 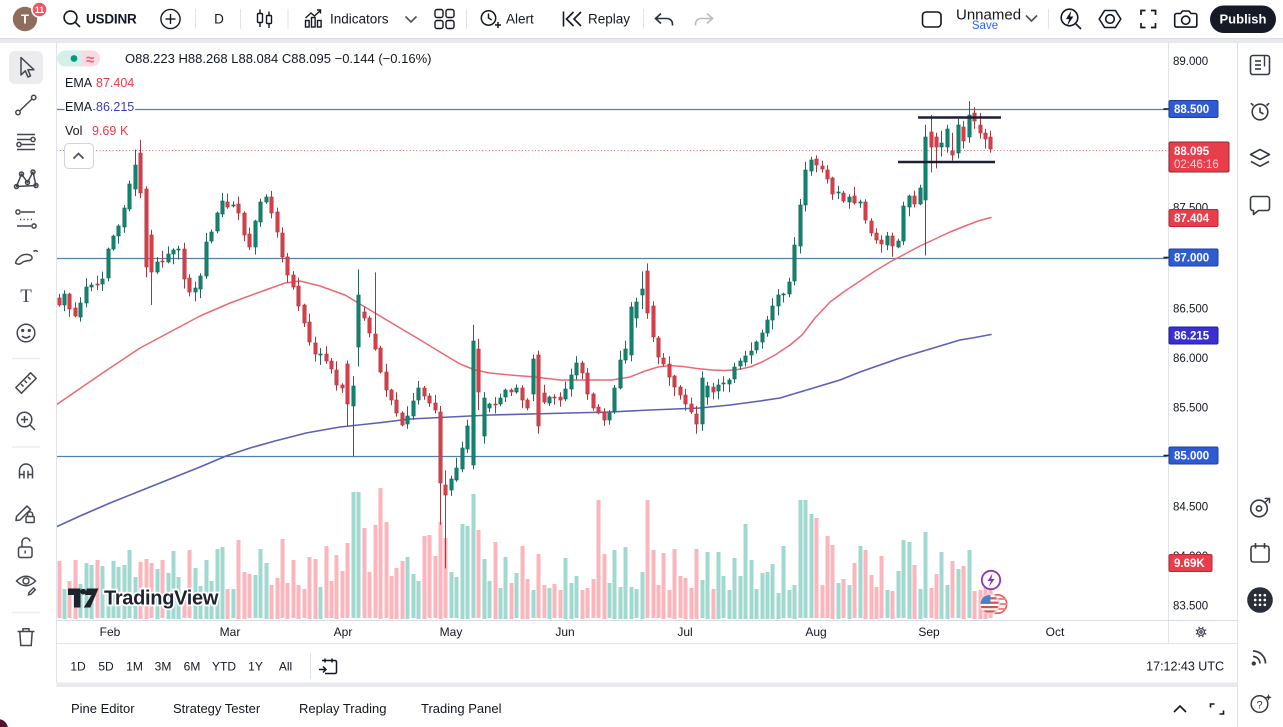 I want to click on svg-text: D, so click(x=219, y=19).